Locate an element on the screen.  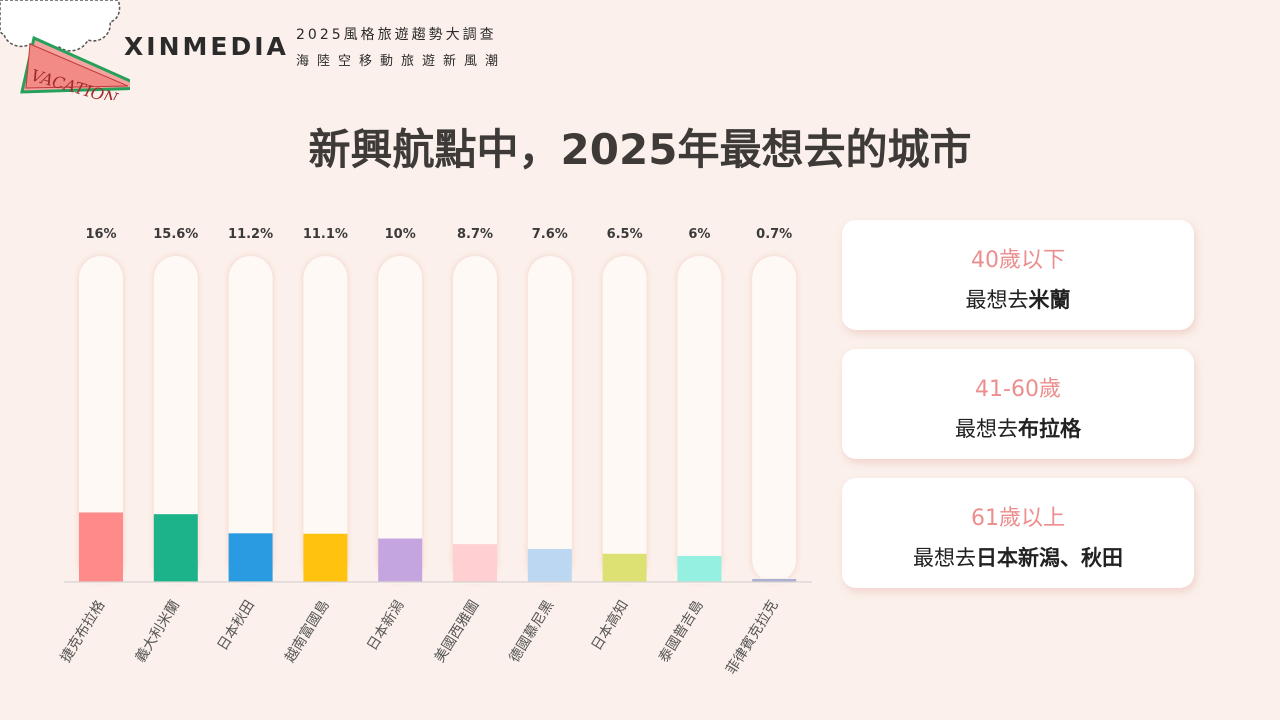
destination-city: 米蘭 is located at coordinates (1049, 300).